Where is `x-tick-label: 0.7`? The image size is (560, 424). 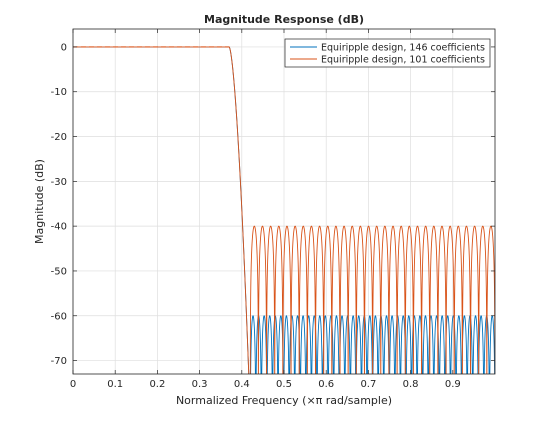
x-tick-label: 0.7 is located at coordinates (368, 384).